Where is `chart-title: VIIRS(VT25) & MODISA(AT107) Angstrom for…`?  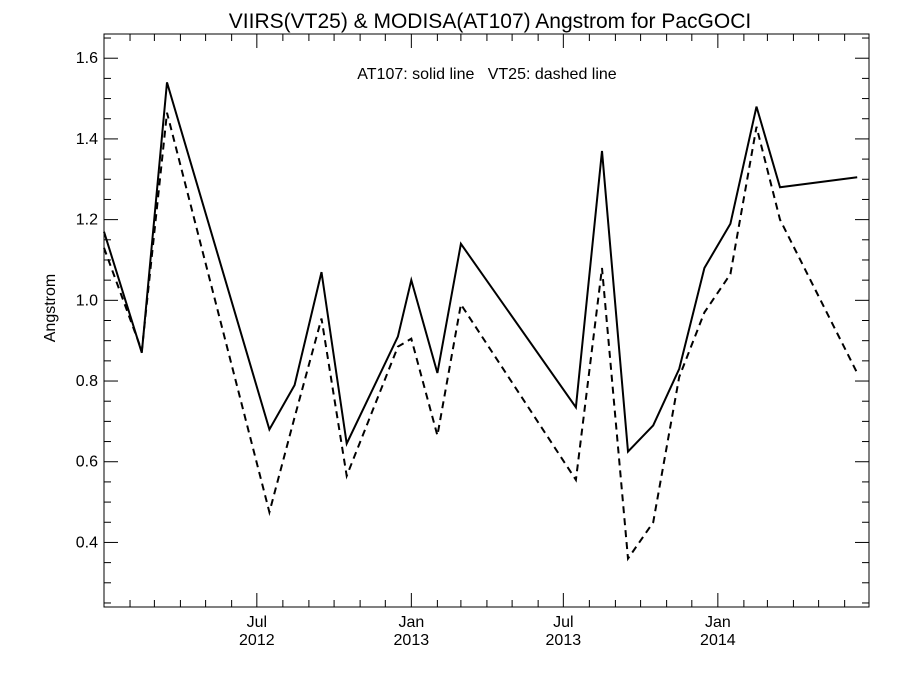
chart-title: VIIRS(VT25) & MODISA(AT107) Angstrom for… is located at coordinates (490, 21).